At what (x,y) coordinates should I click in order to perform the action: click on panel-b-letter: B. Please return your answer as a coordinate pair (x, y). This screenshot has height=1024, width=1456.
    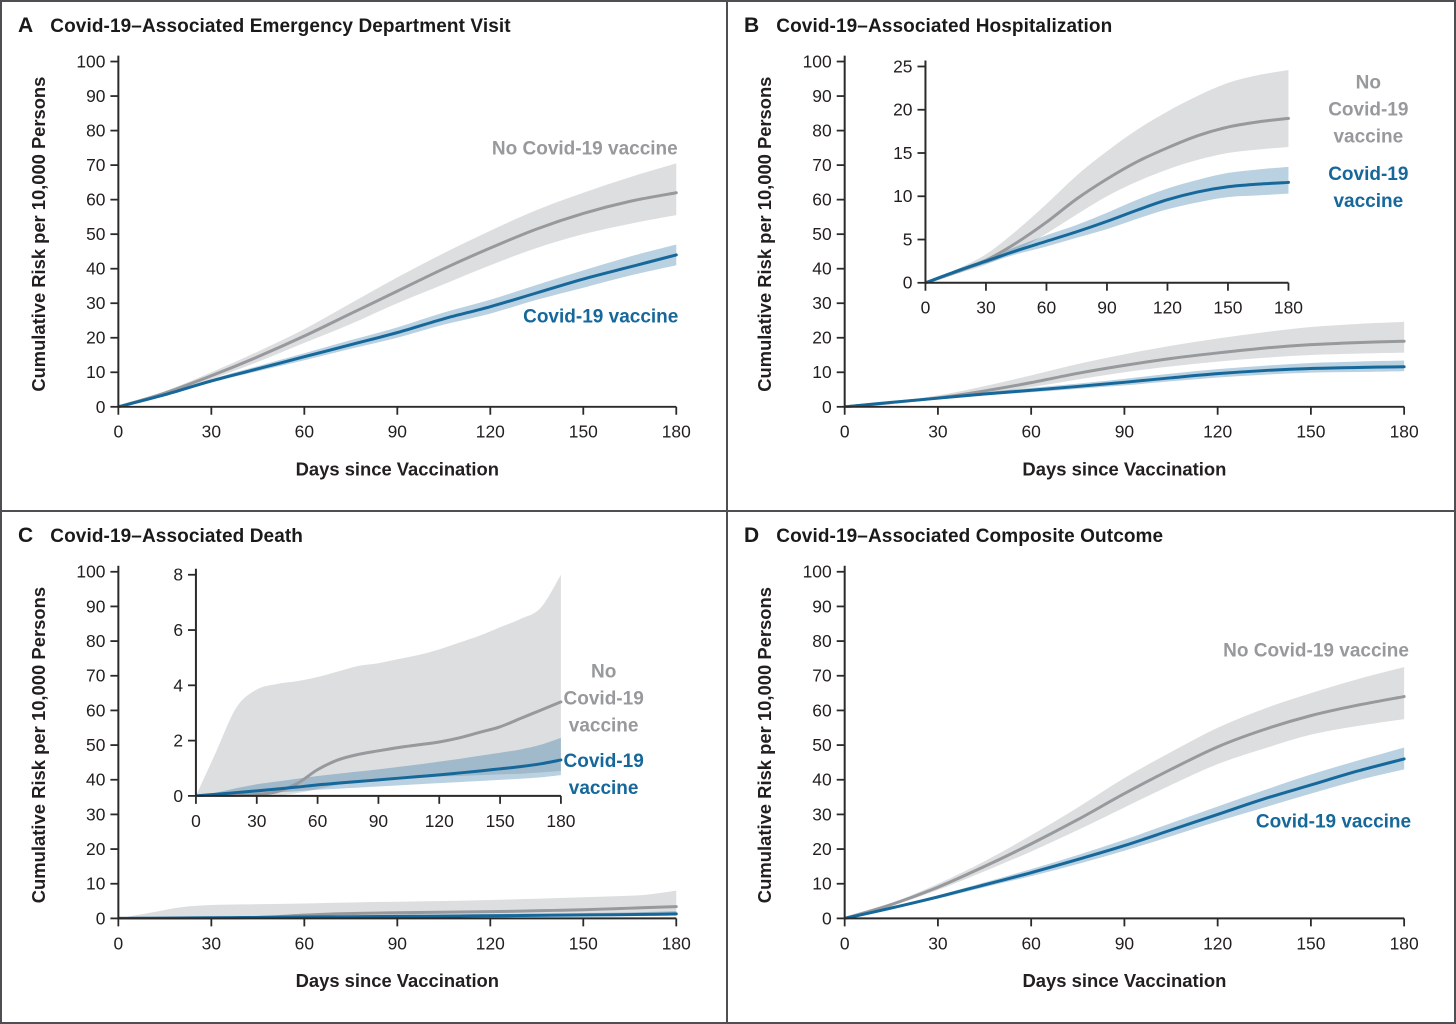
    Looking at the image, I should click on (752, 25).